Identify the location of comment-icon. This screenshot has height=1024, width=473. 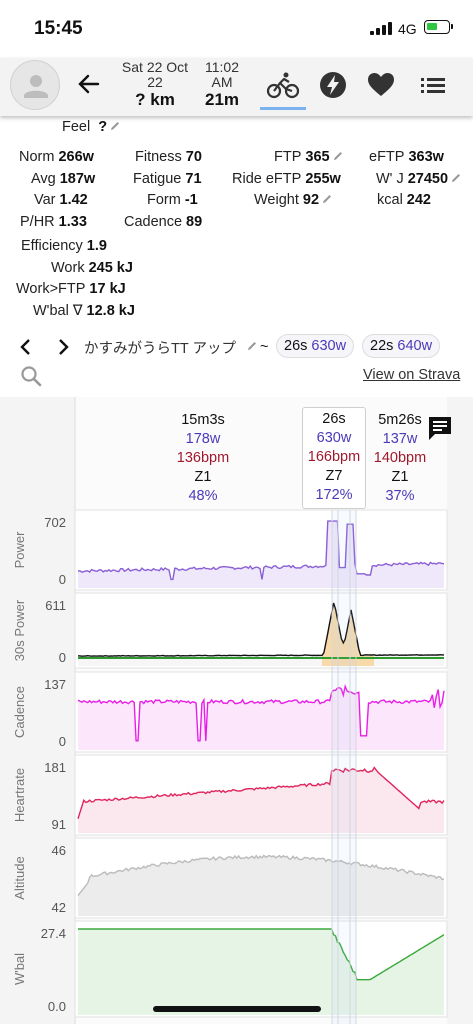
(440, 428).